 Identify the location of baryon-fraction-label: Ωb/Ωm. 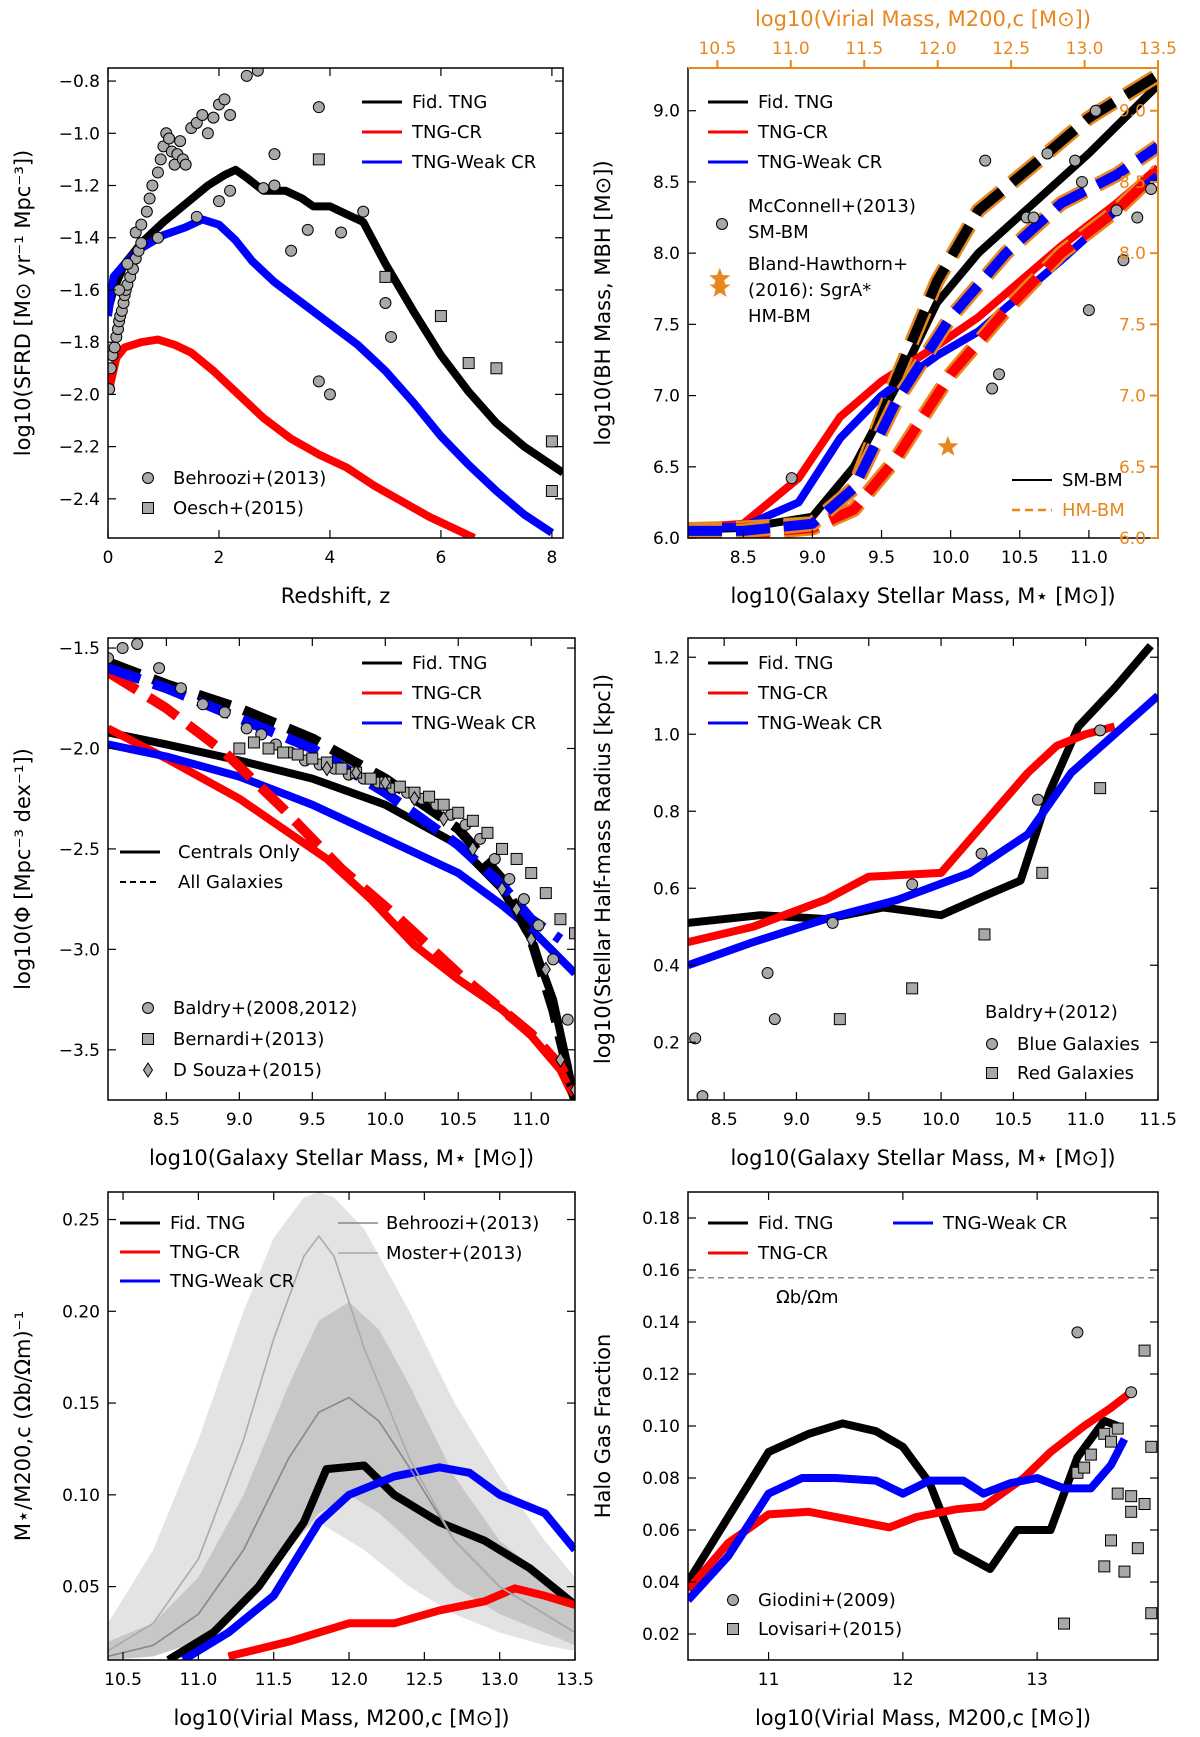
(807, 1297).